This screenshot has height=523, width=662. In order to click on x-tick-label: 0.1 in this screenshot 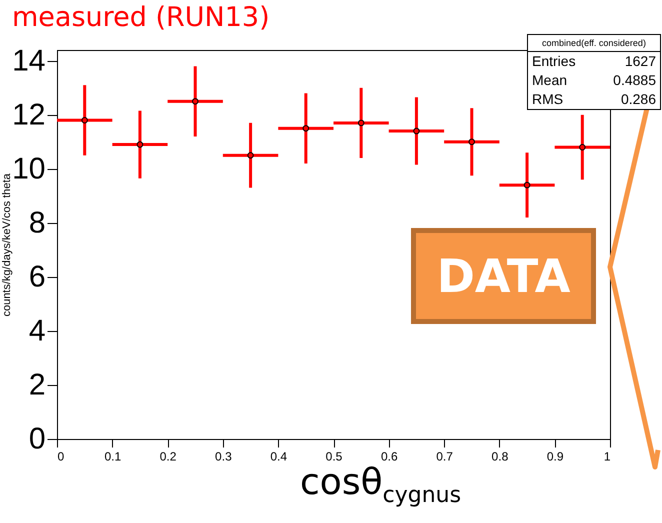, I will do `click(113, 457)`.